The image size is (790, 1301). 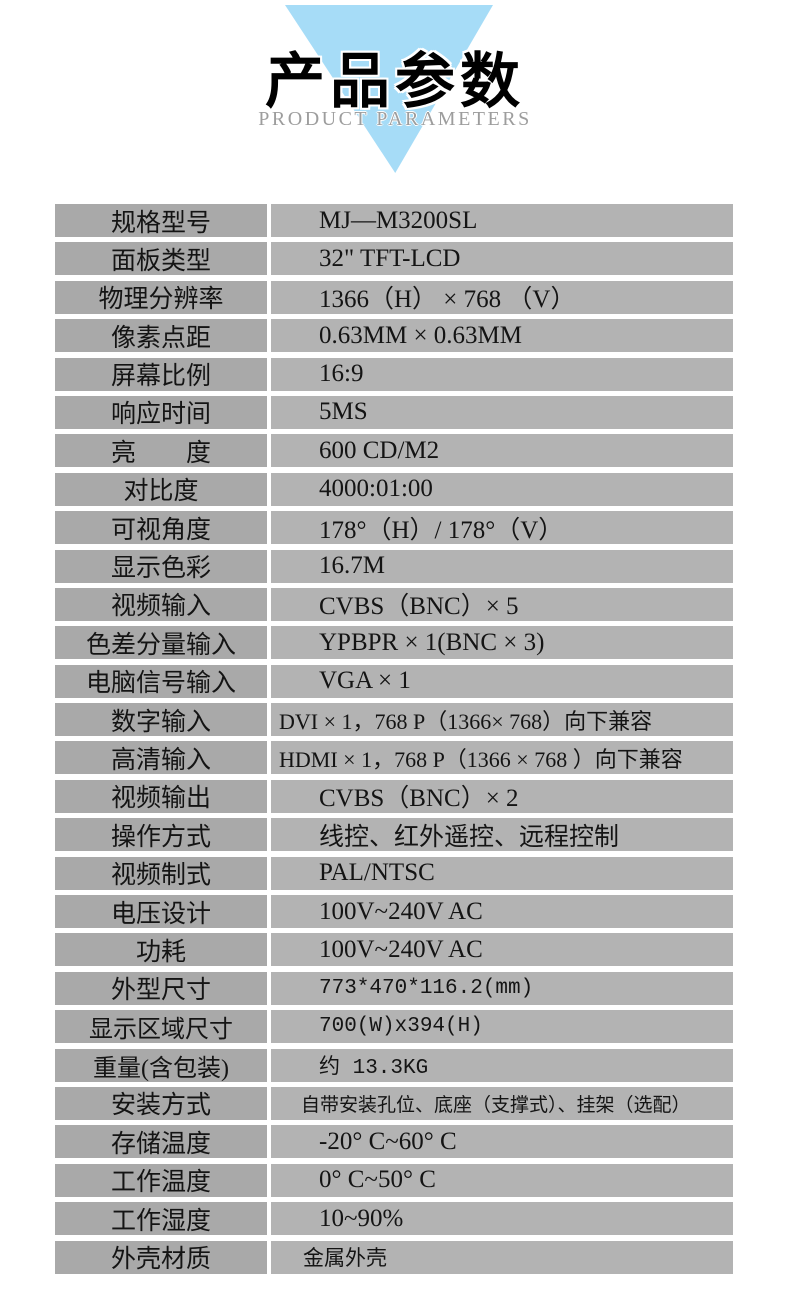 I want to click on spec-label: 显示色彩, so click(x=161, y=566).